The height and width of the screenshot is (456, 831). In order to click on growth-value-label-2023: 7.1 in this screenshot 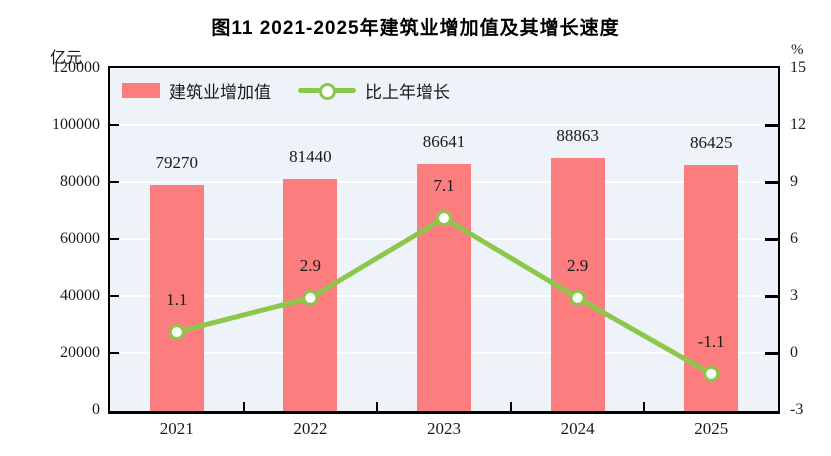, I will do `click(444, 186)`.